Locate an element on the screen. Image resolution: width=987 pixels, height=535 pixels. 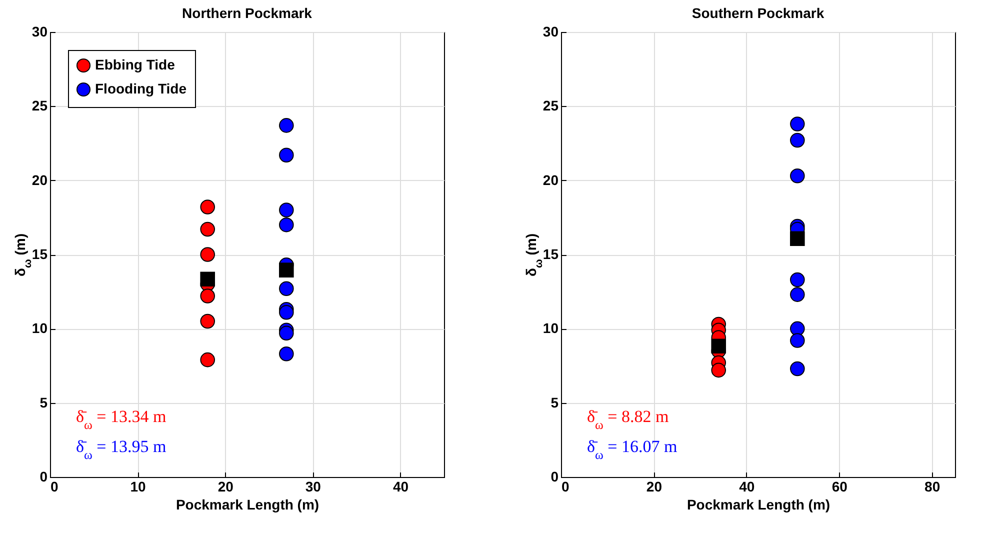
annotation: δ̄$_{ω}$ = 16.07 m is located at coordinates (632, 449).